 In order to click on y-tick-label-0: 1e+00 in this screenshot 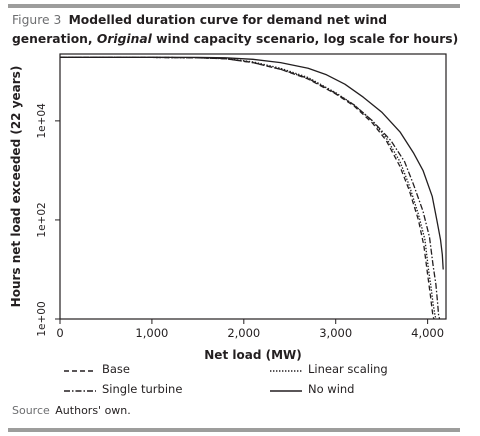, I will do `click(42, 318)`.